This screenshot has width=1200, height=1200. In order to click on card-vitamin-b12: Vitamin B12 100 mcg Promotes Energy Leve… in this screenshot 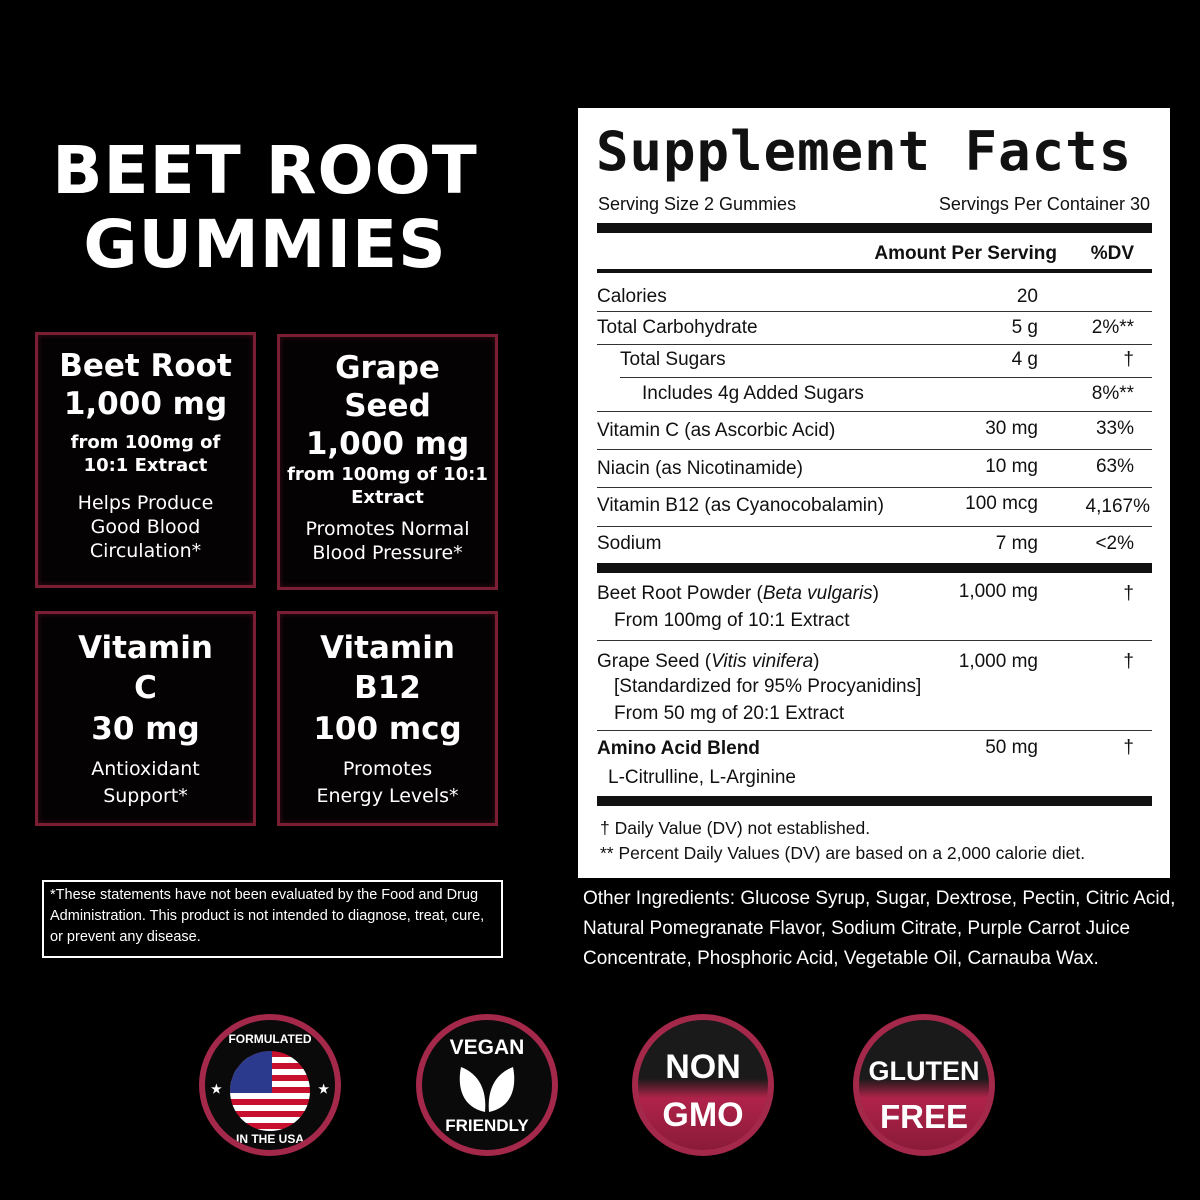, I will do `click(387, 718)`.